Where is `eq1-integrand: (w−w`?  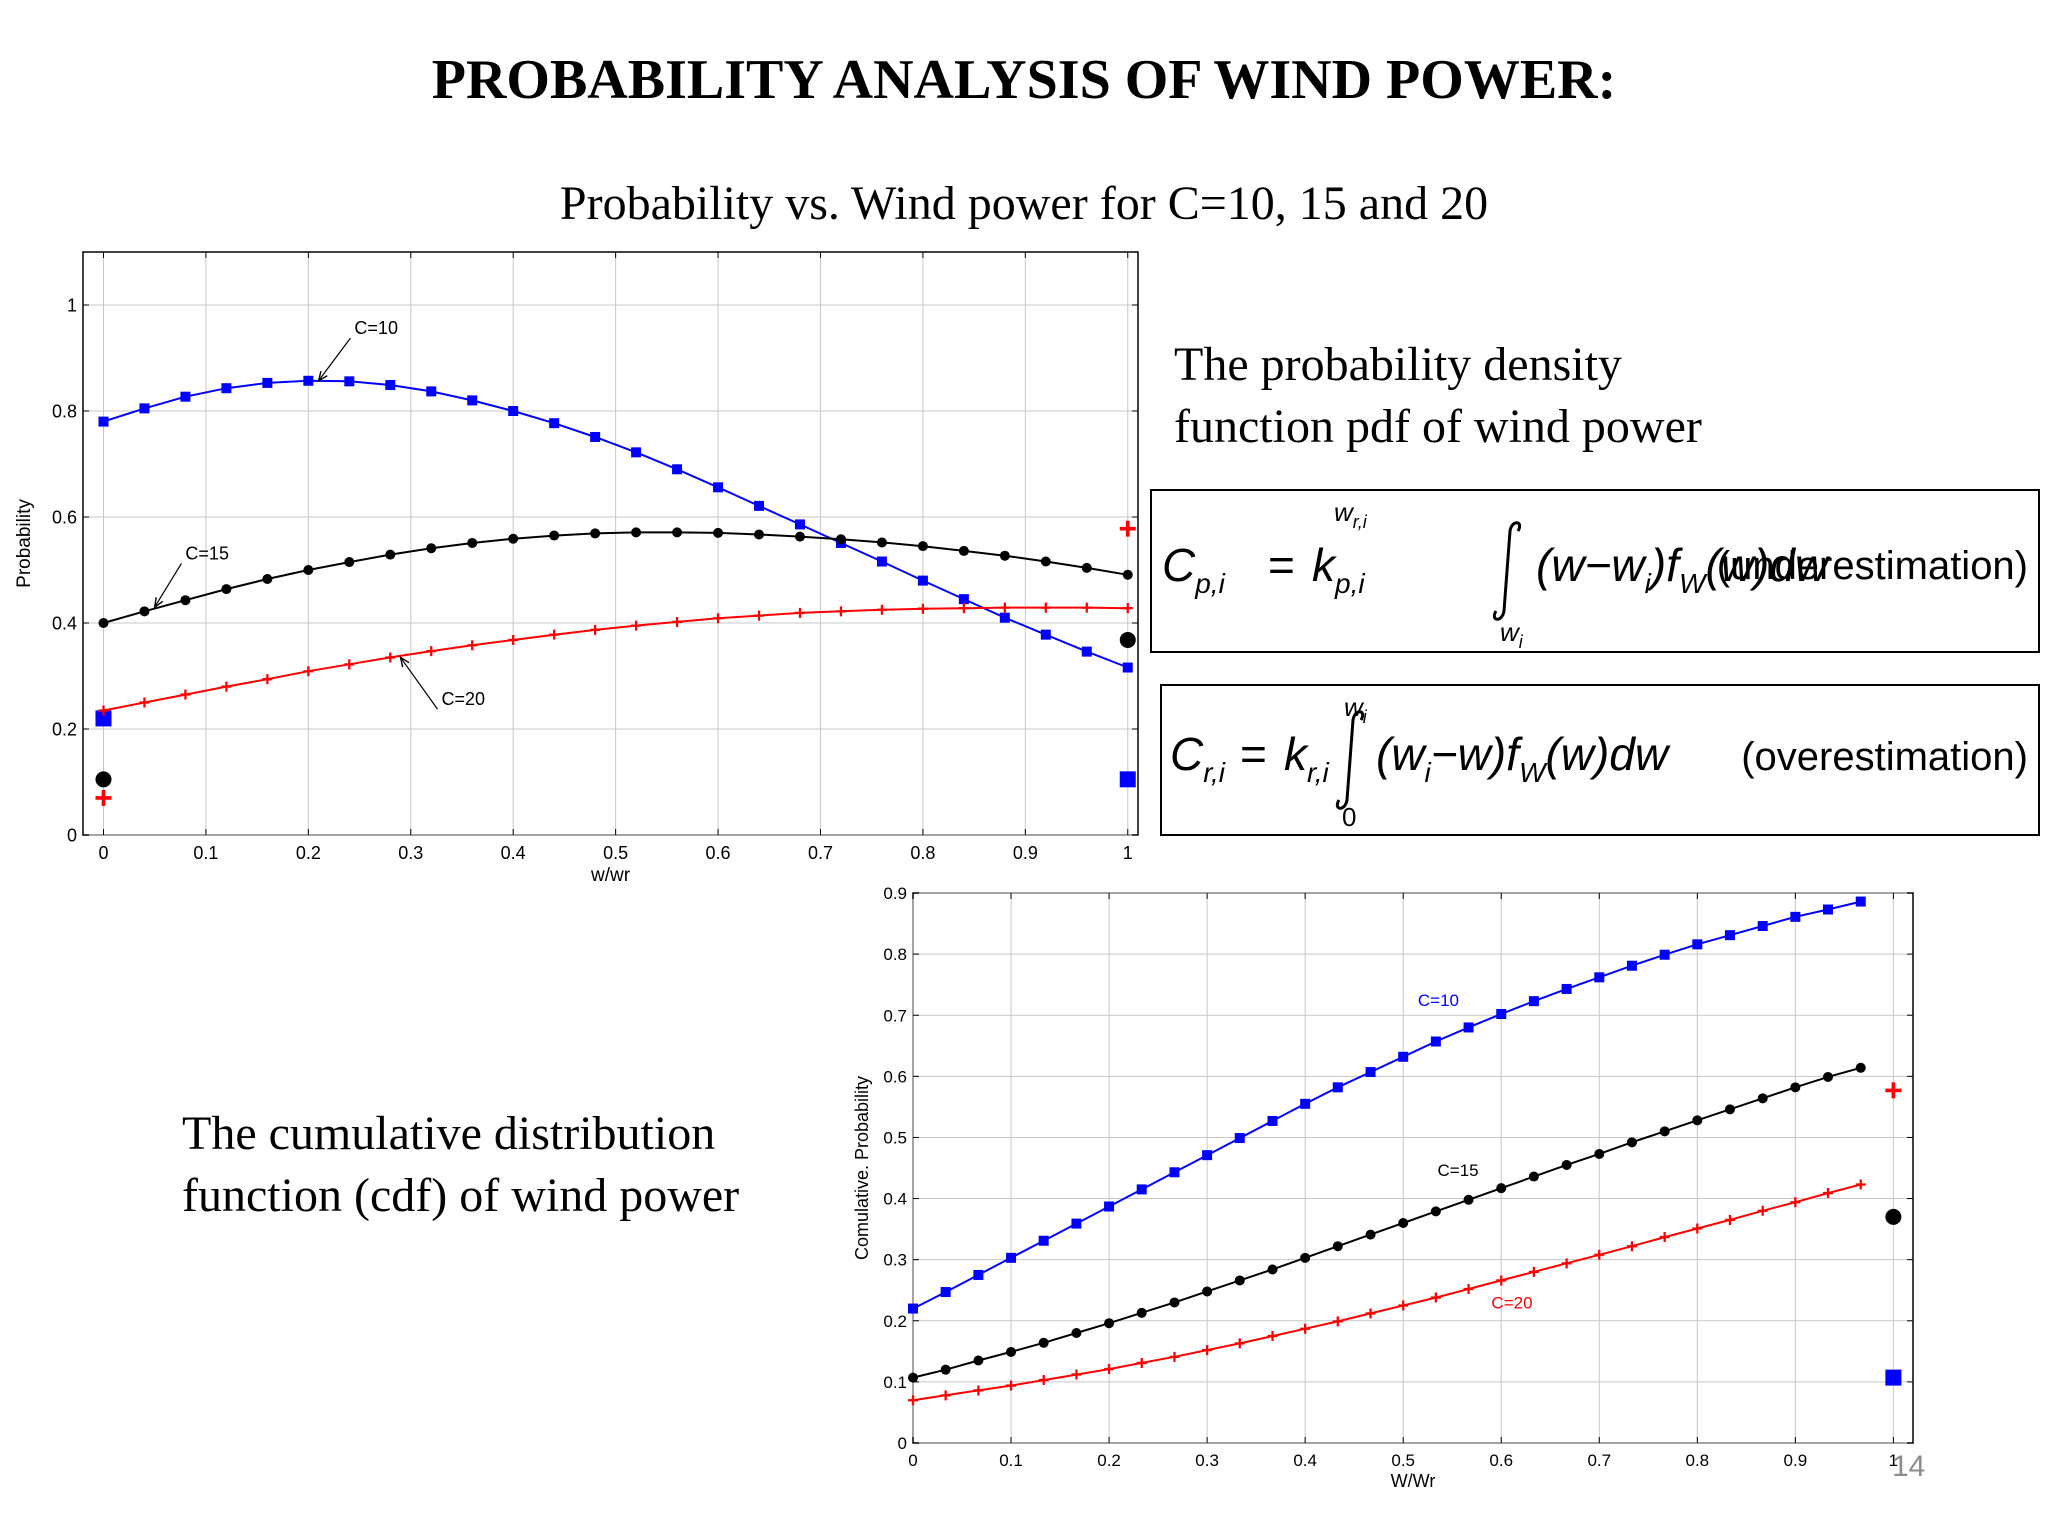 eq1-integrand: (w−w is located at coordinates (1591, 565).